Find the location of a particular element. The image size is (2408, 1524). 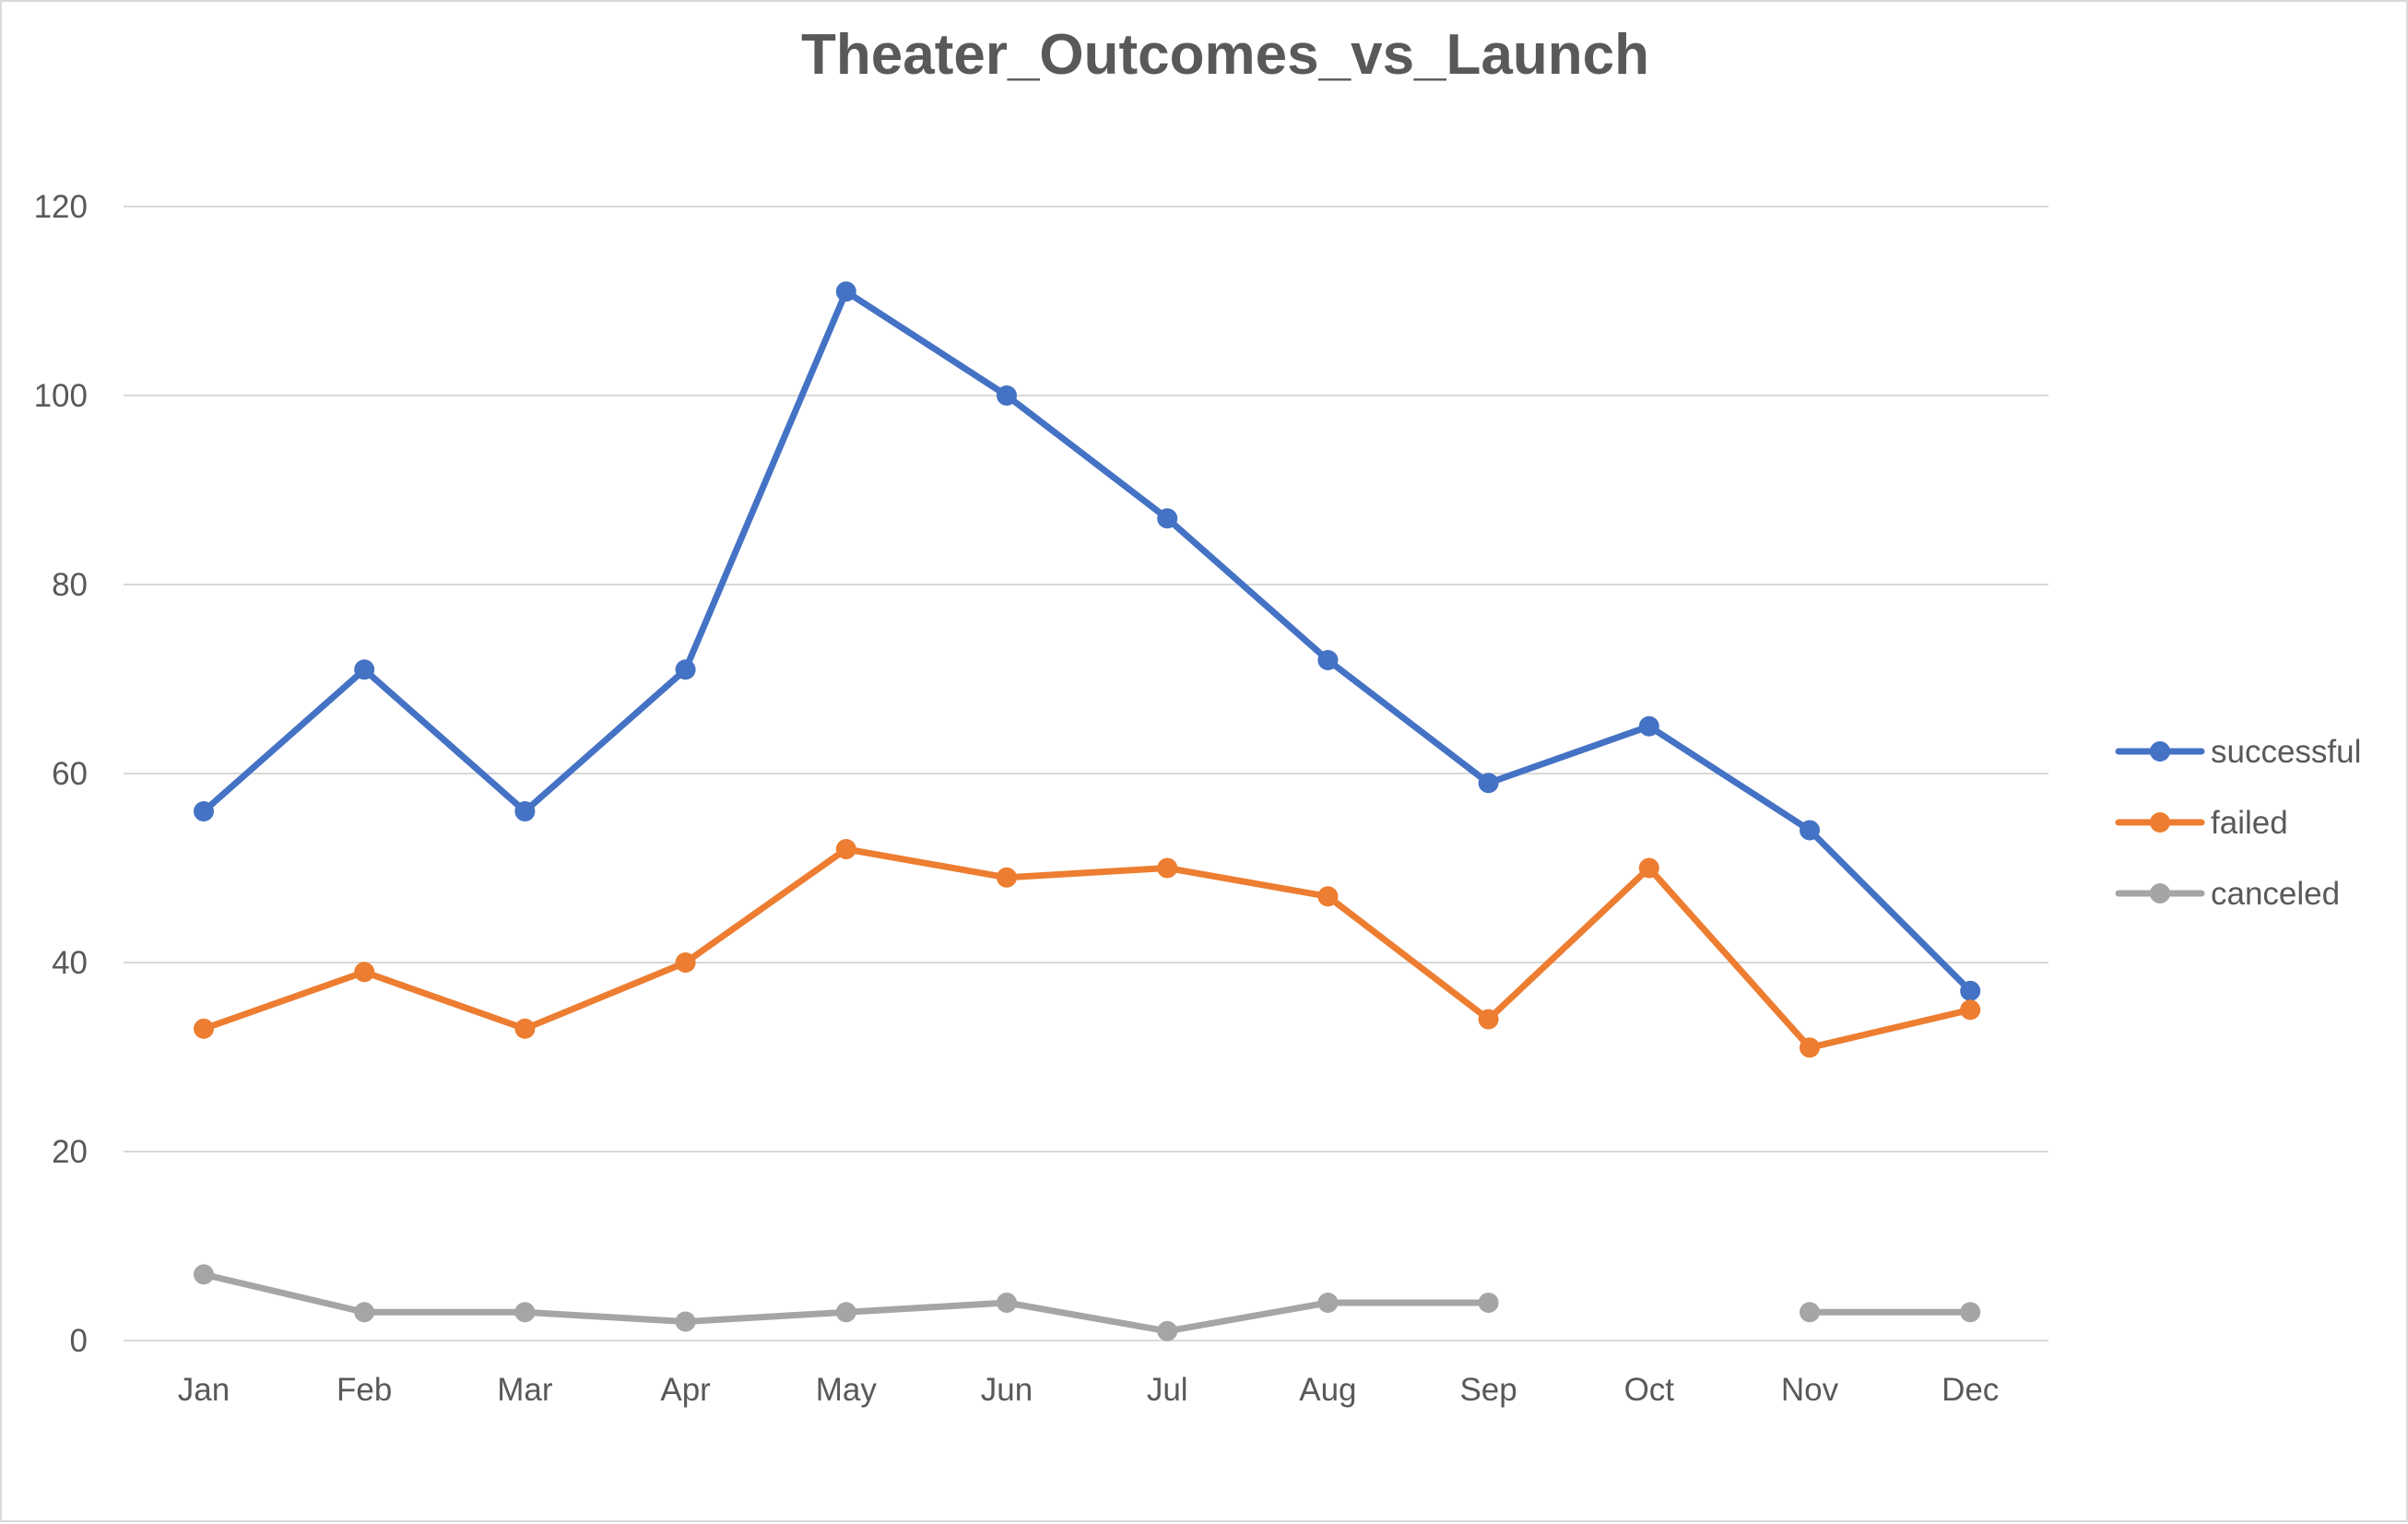

legend: successful failed canceled is located at coordinates (2238, 823).